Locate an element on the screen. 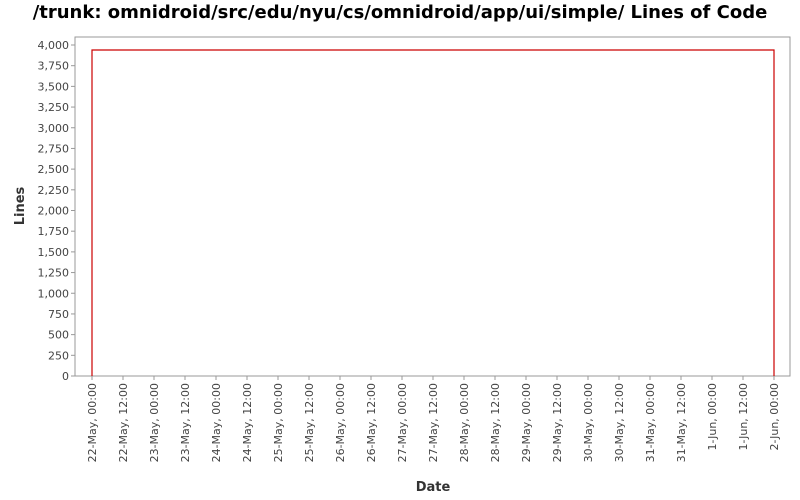 The image size is (800, 500). x-tick-label: 25-May, 12:00 is located at coordinates (309, 422).